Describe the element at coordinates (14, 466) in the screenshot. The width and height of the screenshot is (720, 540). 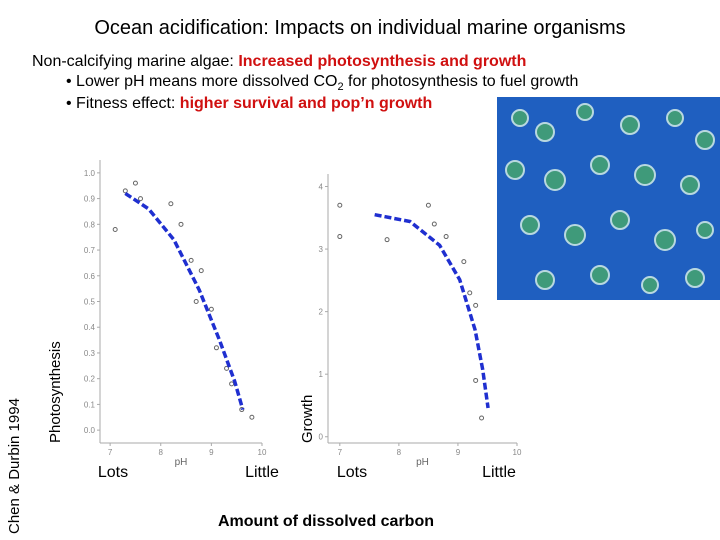
I see `credit: Chen & Durbin 1994` at that location.